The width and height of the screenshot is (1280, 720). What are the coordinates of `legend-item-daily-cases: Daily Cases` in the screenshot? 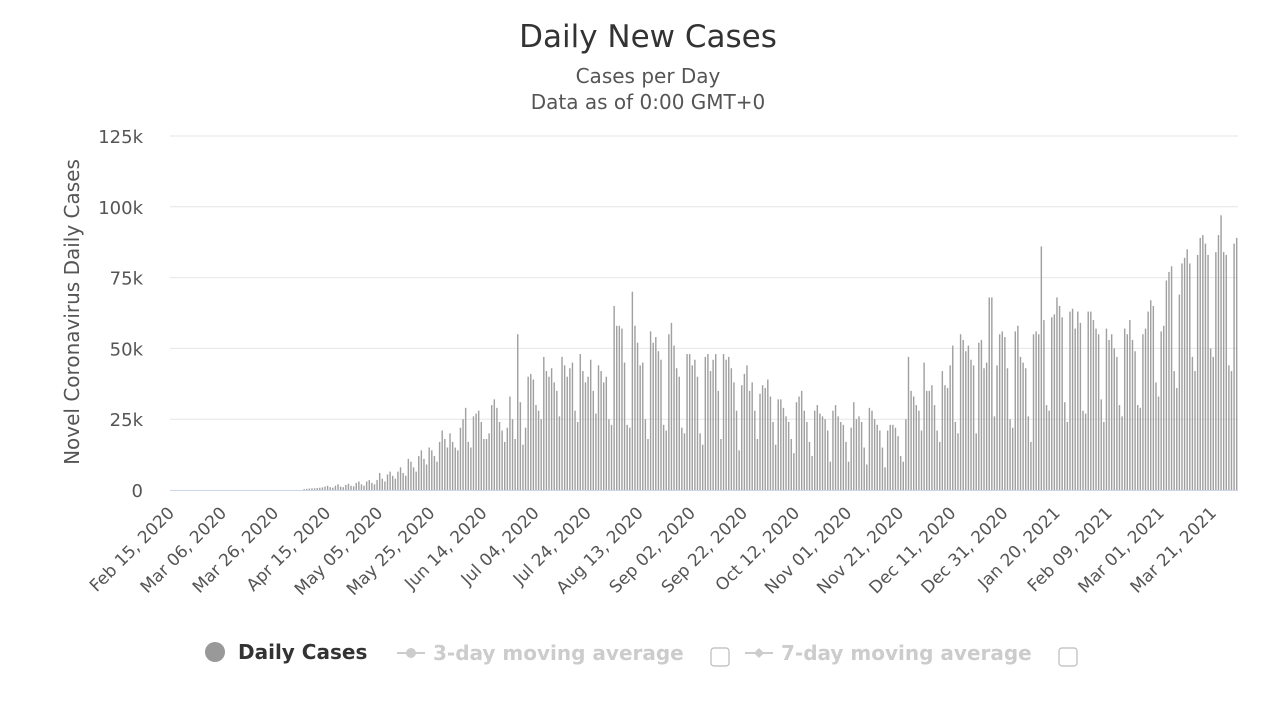 It's located at (286, 652).